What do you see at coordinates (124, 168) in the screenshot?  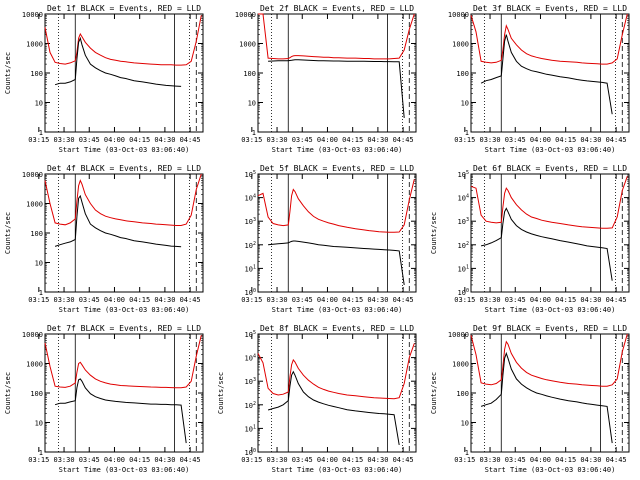 I see `plot-title: Det 4f BLACK = Events, RED = LLD` at bounding box center [124, 168].